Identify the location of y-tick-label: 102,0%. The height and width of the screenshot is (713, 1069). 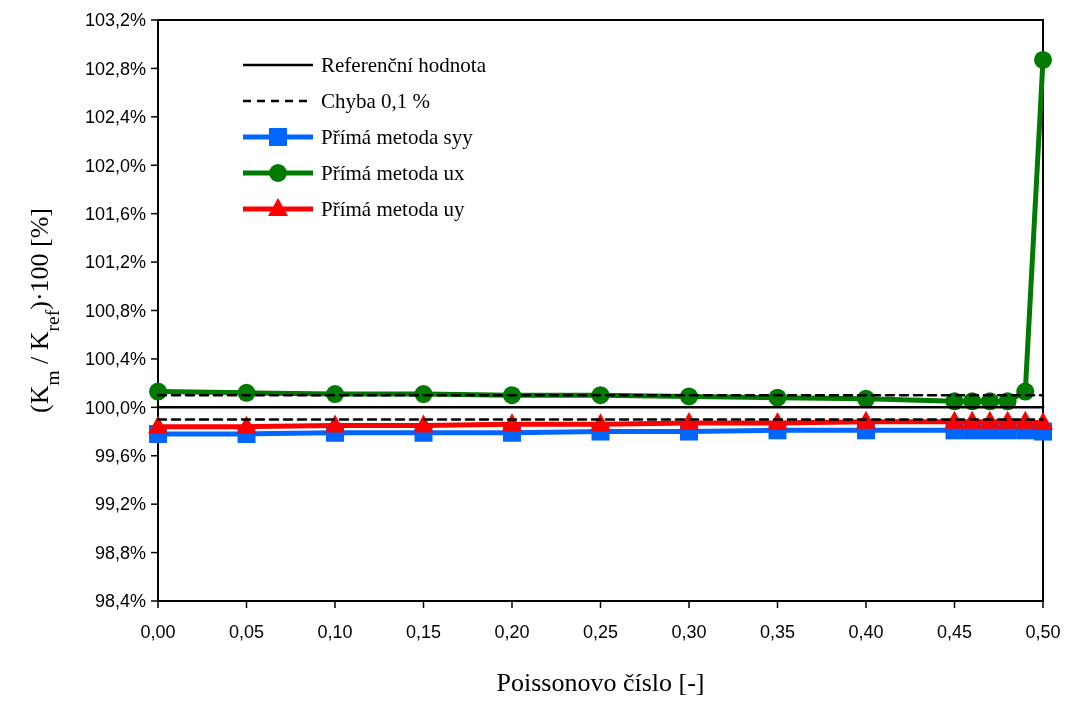
(115, 165).